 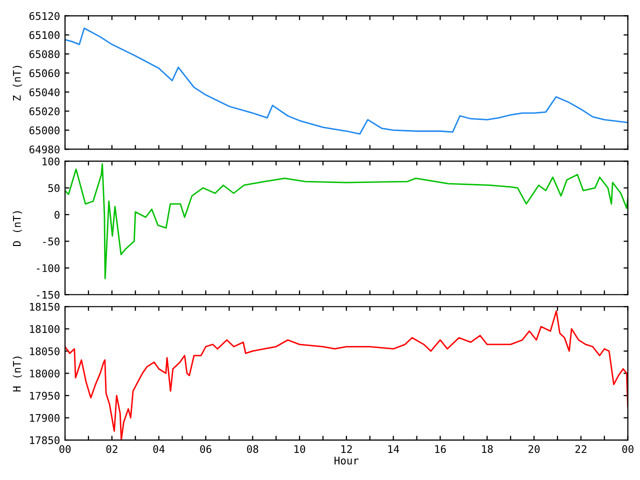 I want to click on y-tick-label: 18100, so click(x=45, y=329).